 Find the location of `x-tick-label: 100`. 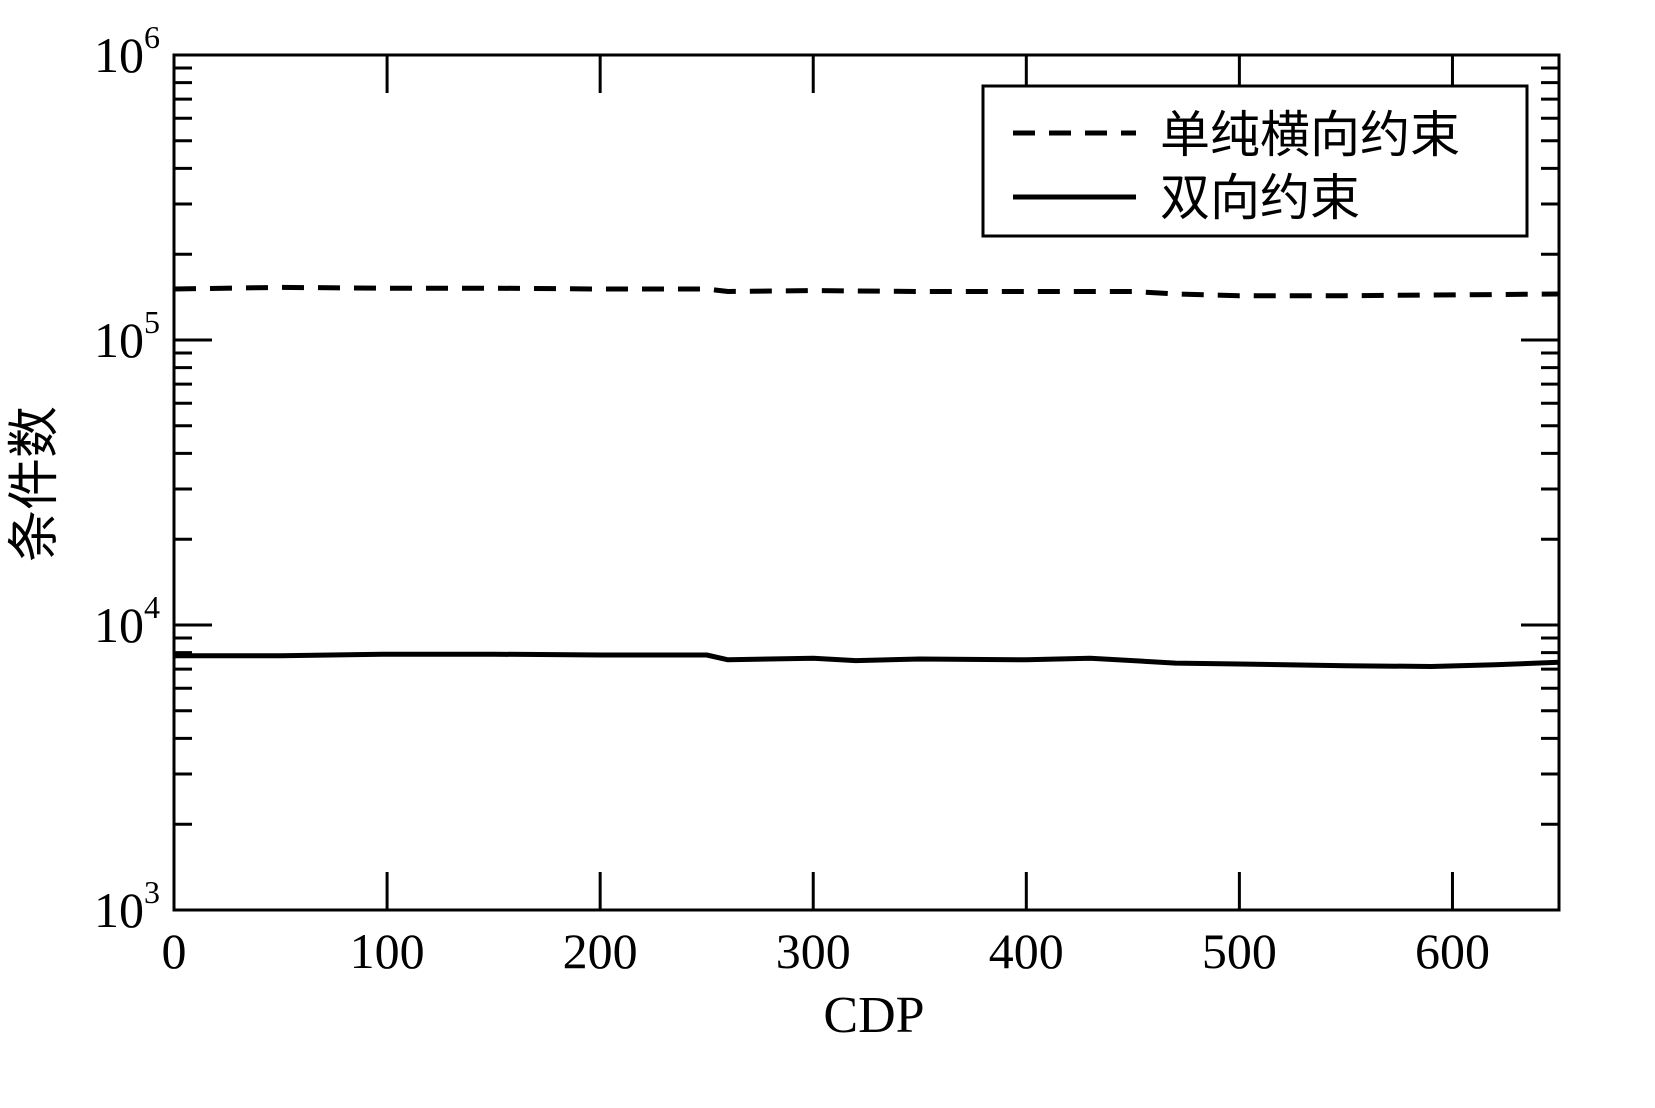

x-tick-label: 100 is located at coordinates (387, 951).